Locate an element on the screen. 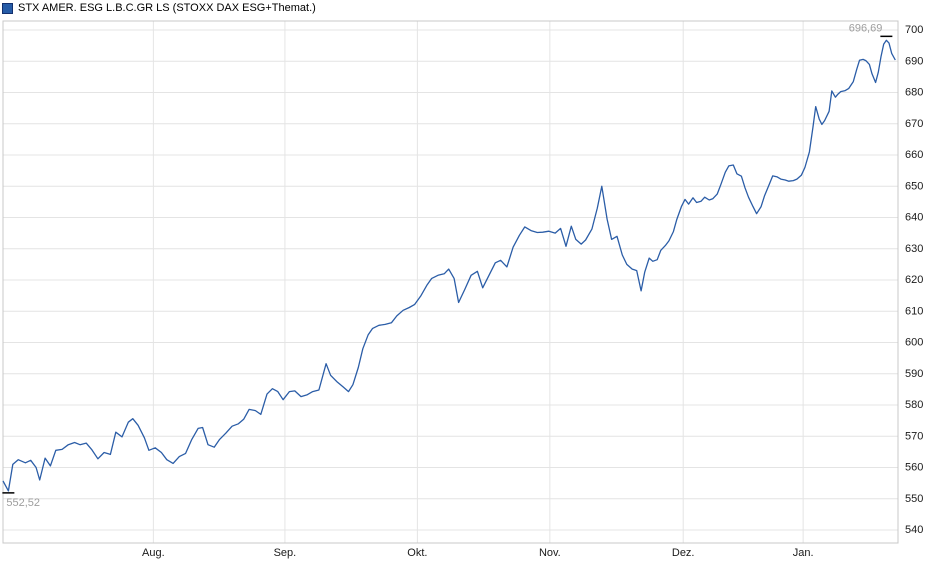 This screenshot has width=940, height=579. high-value-label: 696,69 is located at coordinates (866, 28).